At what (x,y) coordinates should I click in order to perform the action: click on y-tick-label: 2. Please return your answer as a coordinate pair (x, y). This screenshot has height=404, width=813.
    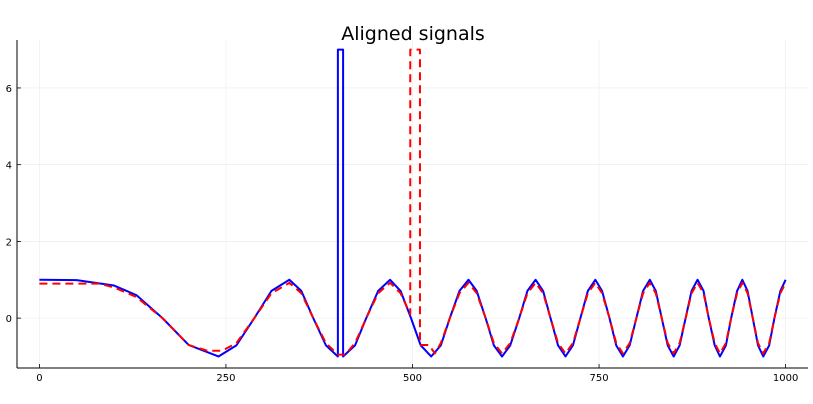
    Looking at the image, I should click on (9, 242).